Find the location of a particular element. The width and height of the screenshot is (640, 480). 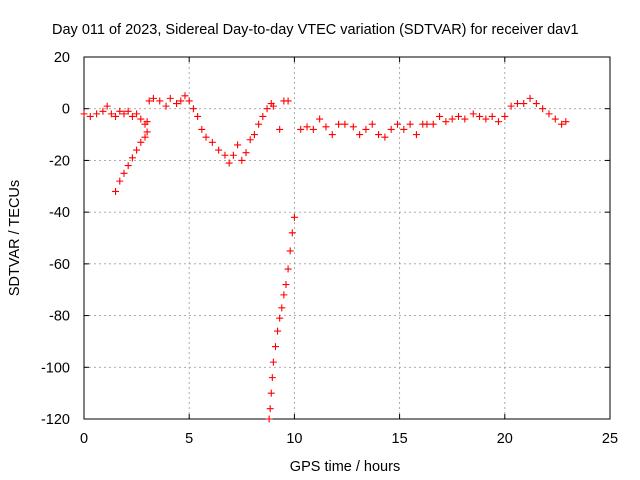

x-tick-labels: 0 5 10 15 20 25 is located at coordinates (349, 439).